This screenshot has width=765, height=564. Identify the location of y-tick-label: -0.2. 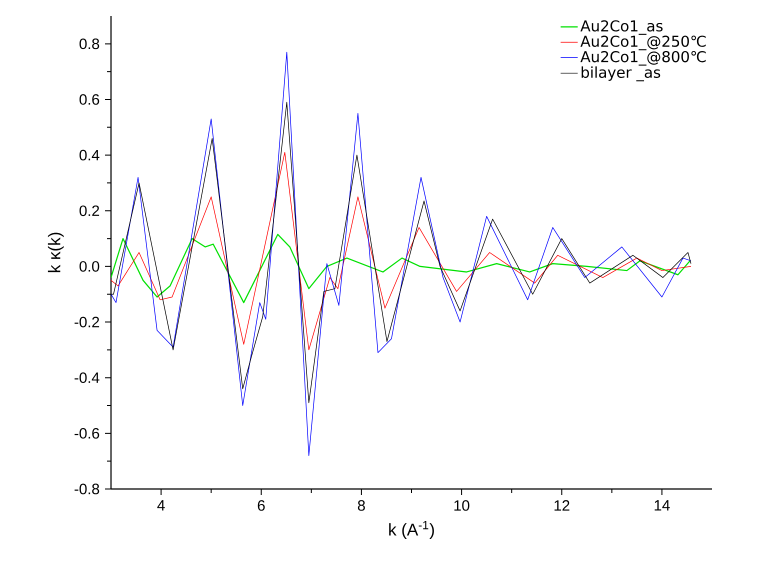
(87, 322).